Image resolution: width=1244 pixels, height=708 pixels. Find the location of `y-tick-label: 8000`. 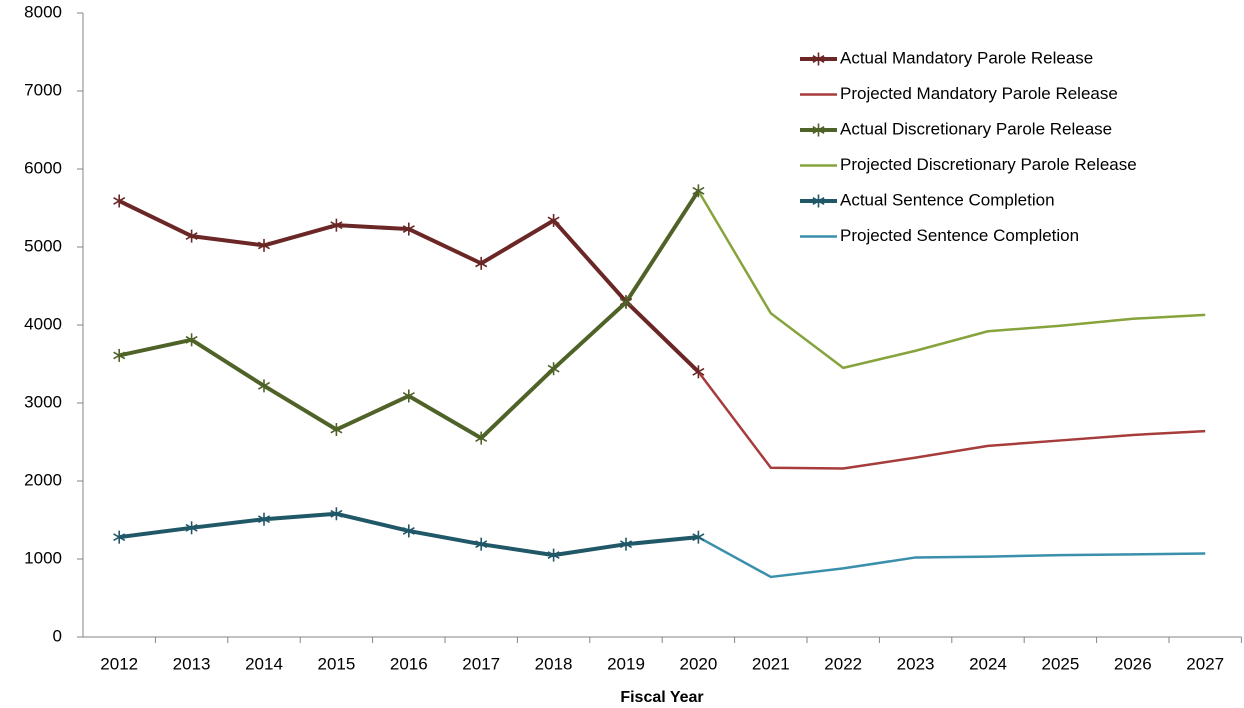

y-tick-label: 8000 is located at coordinates (43, 11).